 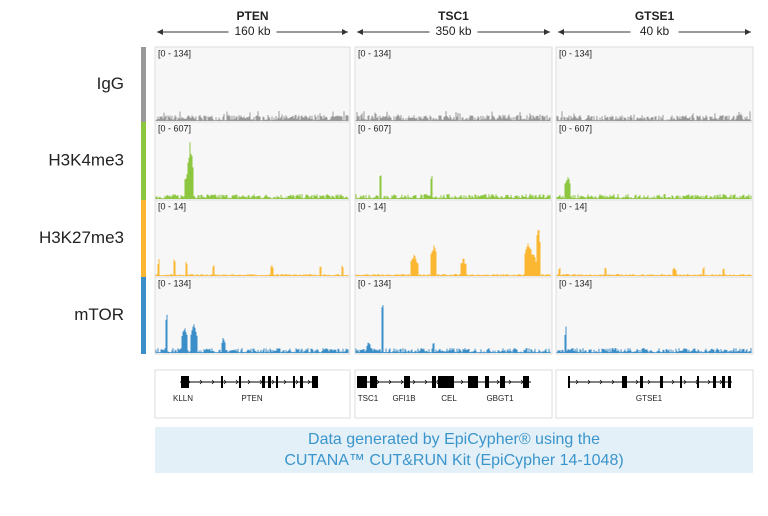 What do you see at coordinates (454, 439) in the screenshot?
I see `footer-line: Data generated by EpiCypher® using the` at bounding box center [454, 439].